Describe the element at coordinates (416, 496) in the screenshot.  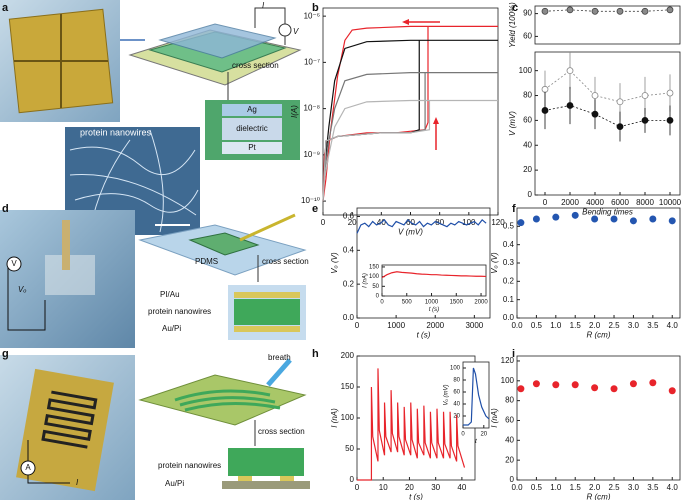
I see `x-axis-label: t (s)` at that location.